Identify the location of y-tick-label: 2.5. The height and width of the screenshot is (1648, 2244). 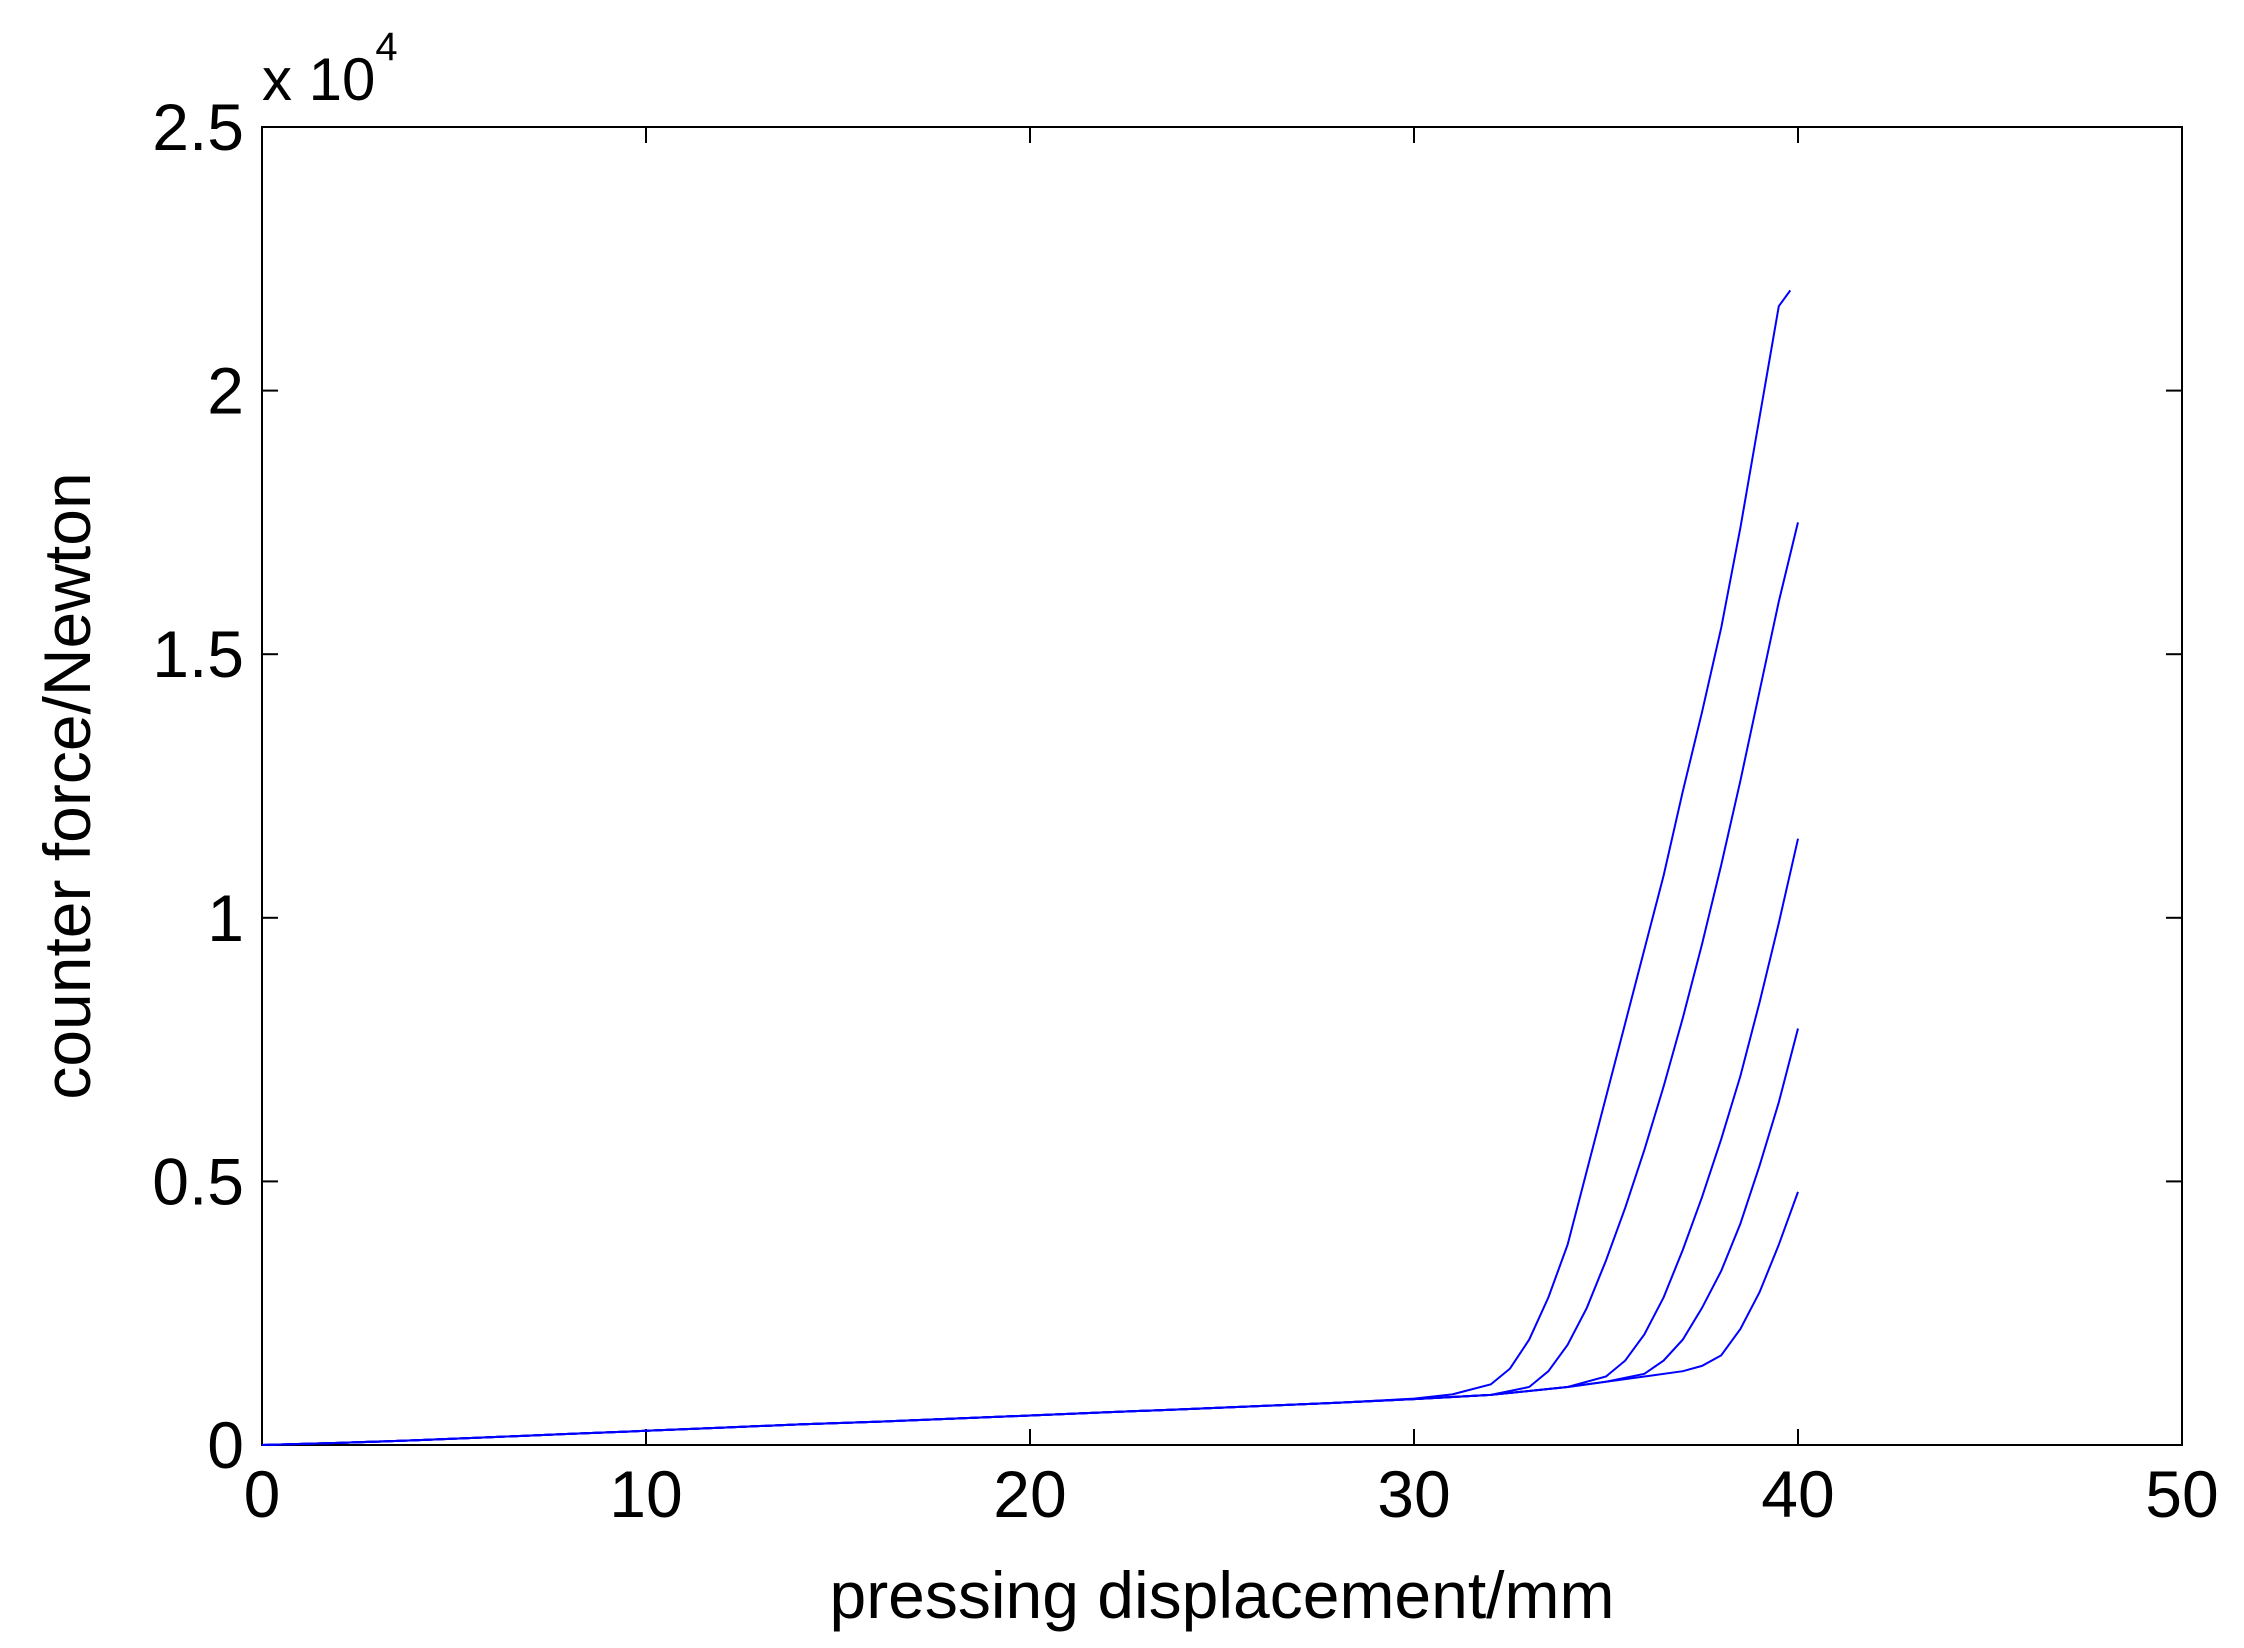
(198, 127).